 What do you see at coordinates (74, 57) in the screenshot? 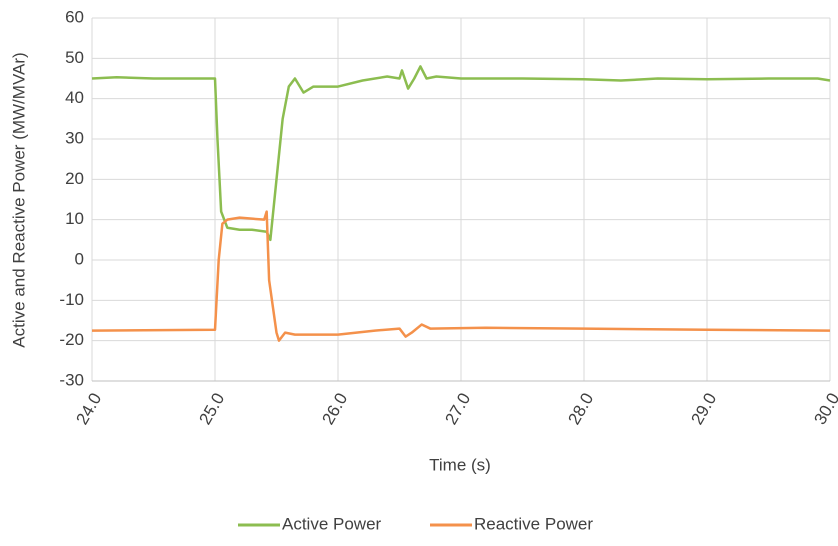
I see `y-tick-label: 50` at bounding box center [74, 57].